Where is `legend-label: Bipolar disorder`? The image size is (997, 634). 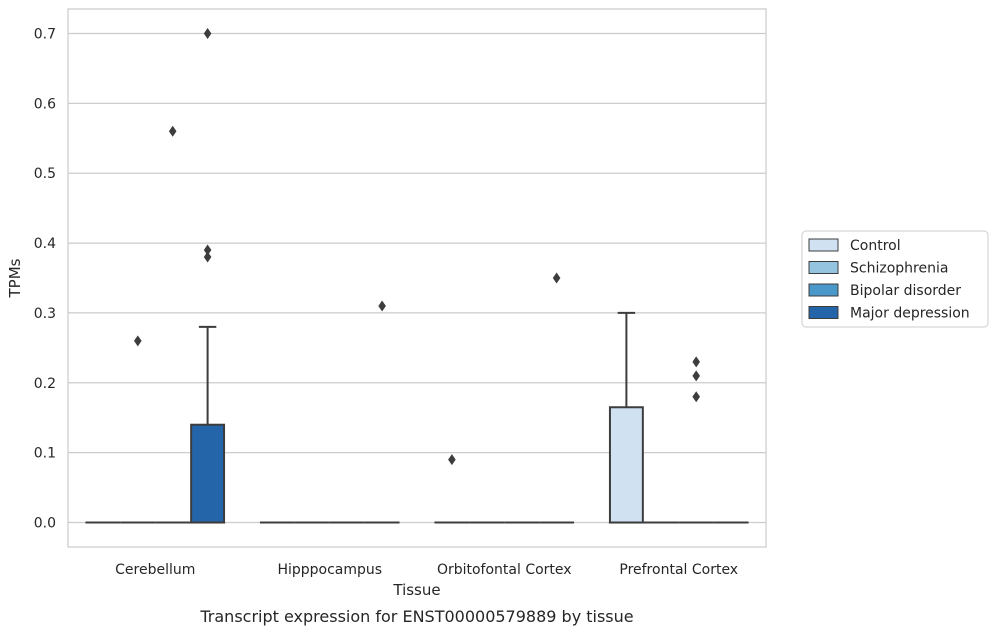
legend-label: Bipolar disorder is located at coordinates (905, 291).